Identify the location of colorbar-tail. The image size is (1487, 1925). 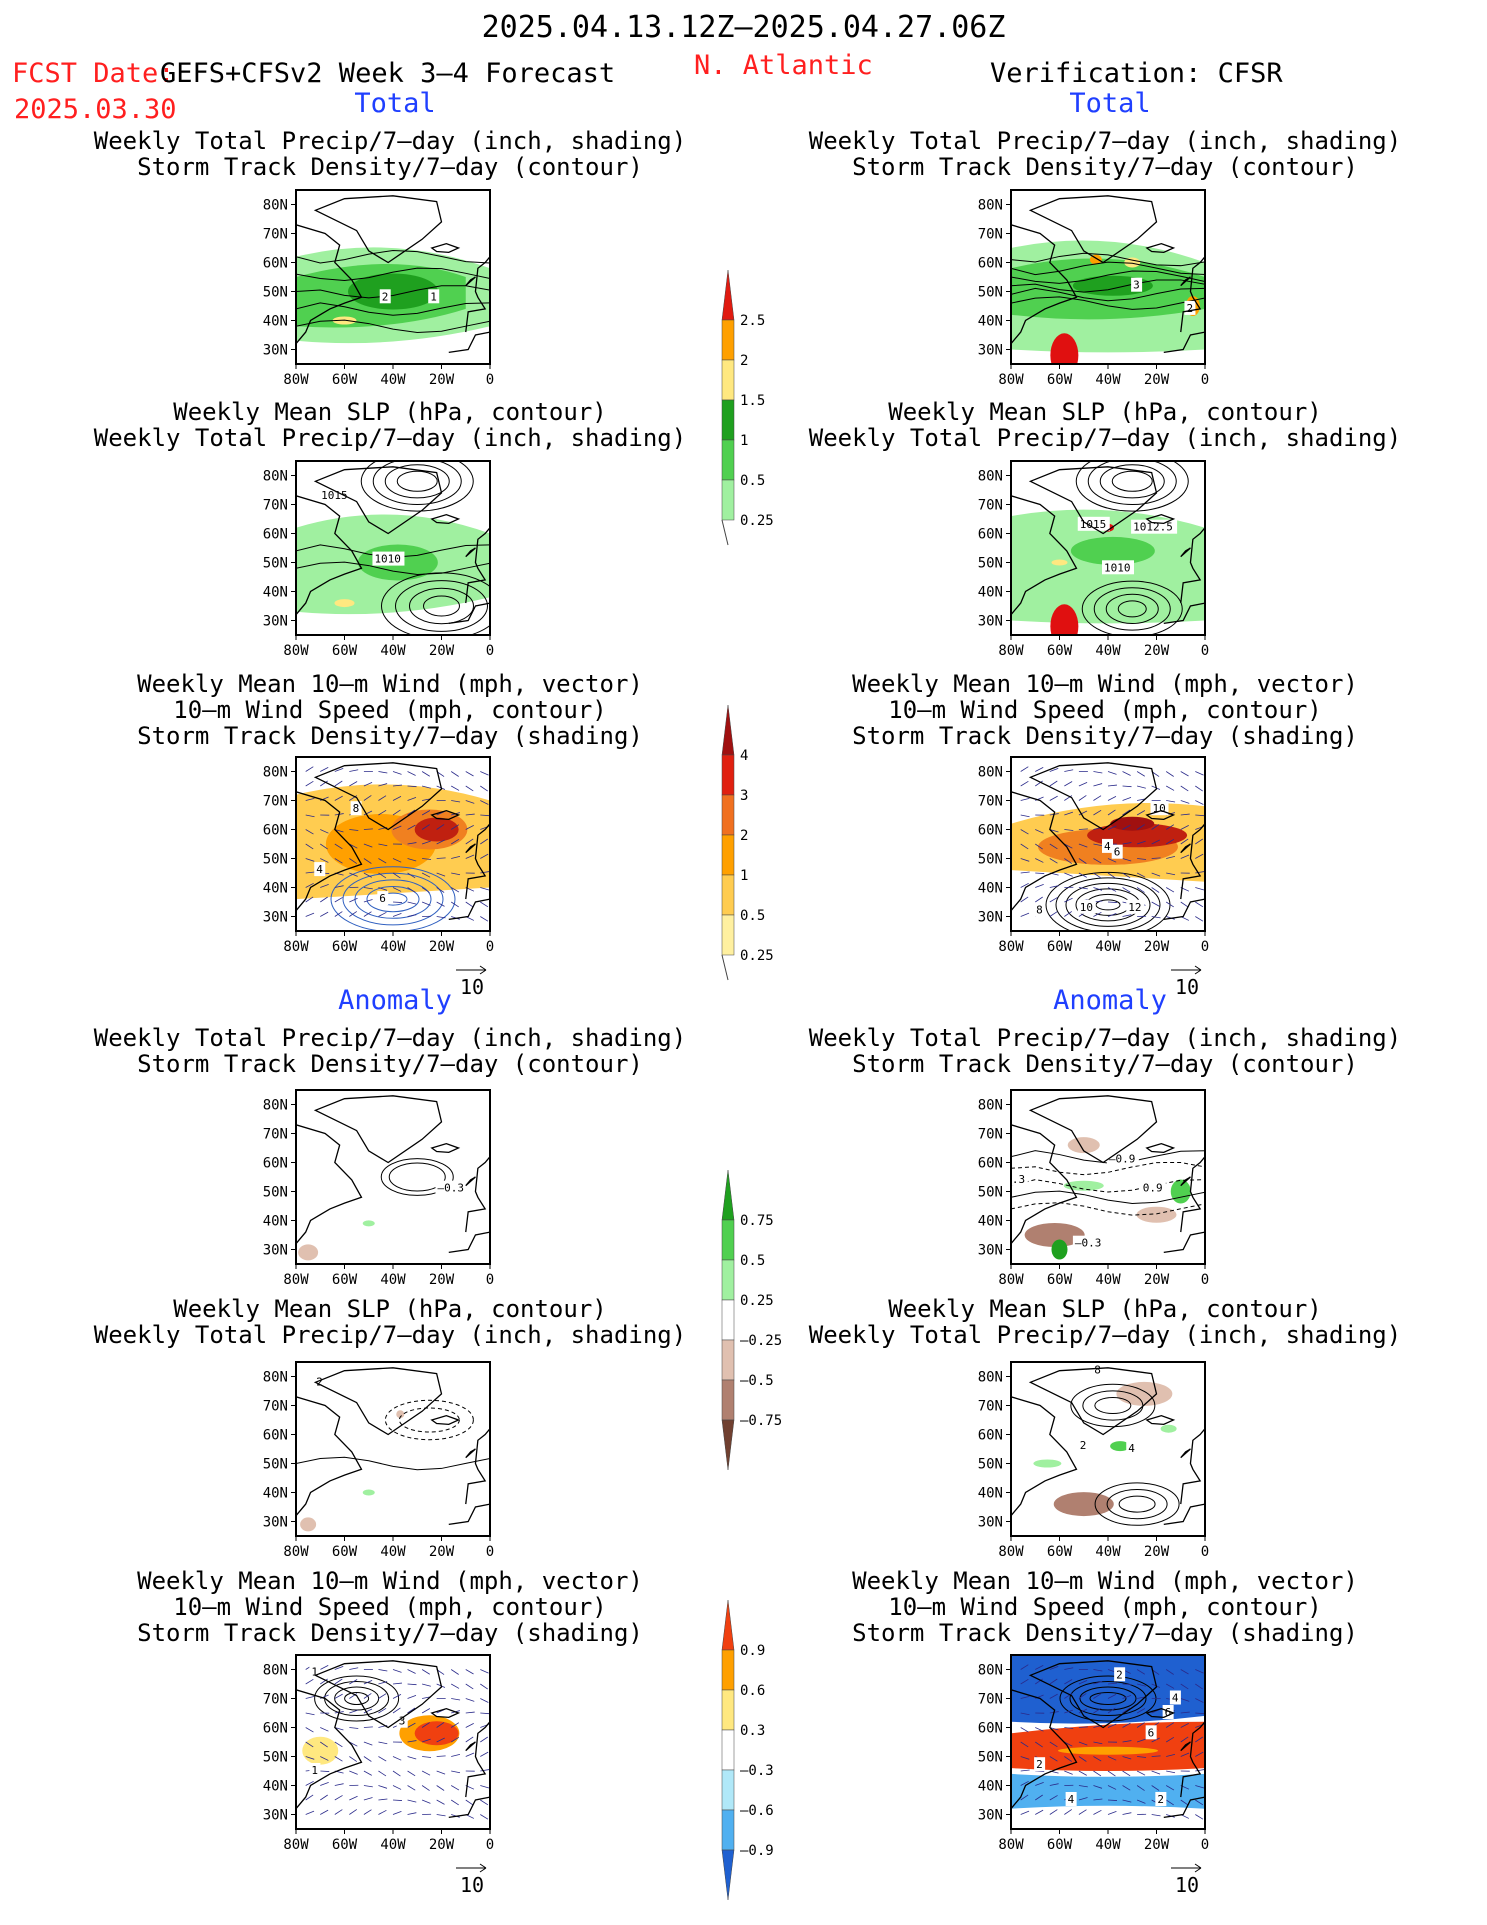
(725, 532).